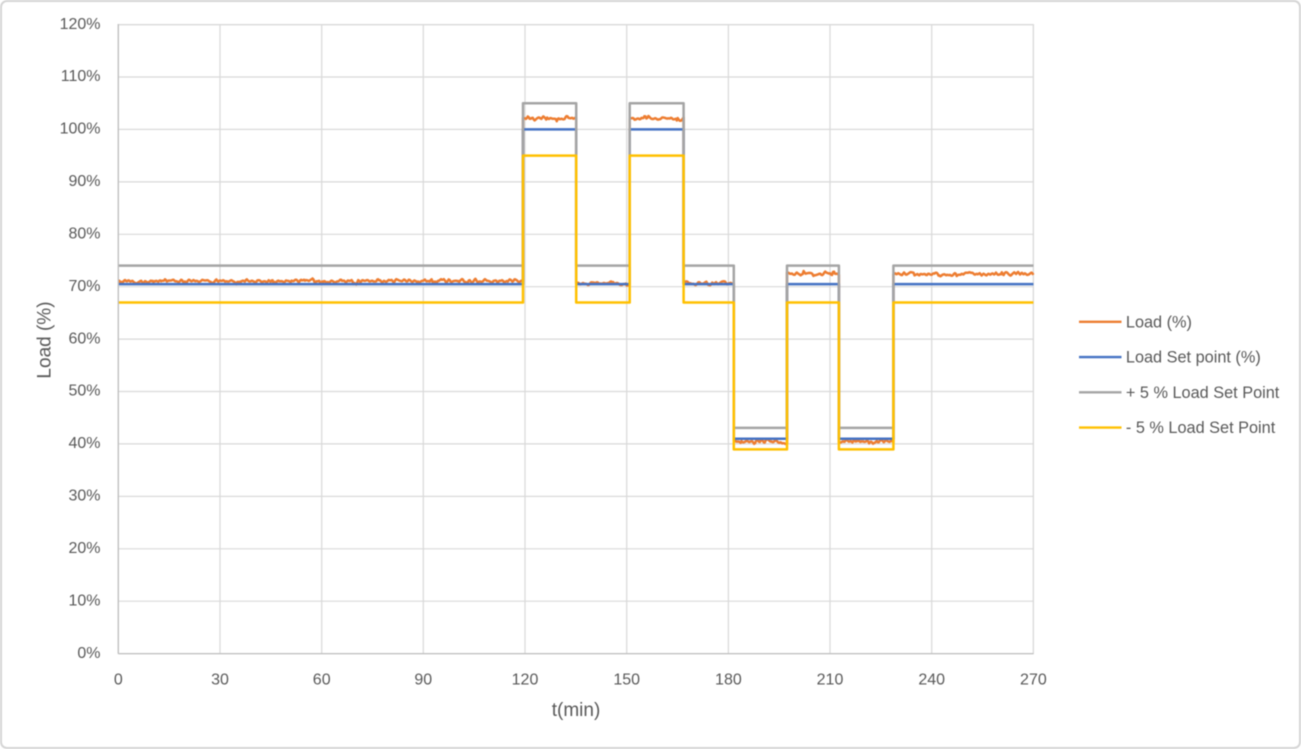 This screenshot has width=1301, height=749. Describe the element at coordinates (525, 680) in the screenshot. I see `svg-text: 120` at that location.